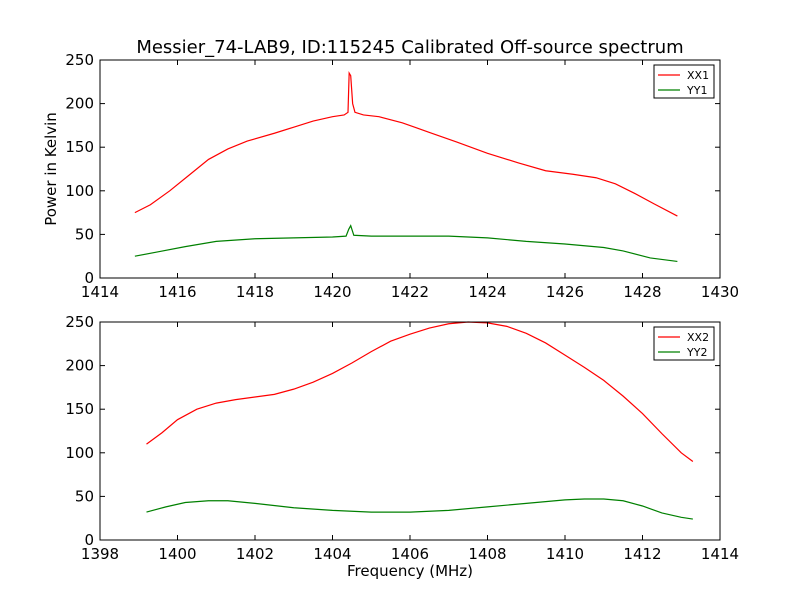 The height and width of the screenshot is (600, 800). I want to click on x-tick-label: 1416, so click(177, 292).